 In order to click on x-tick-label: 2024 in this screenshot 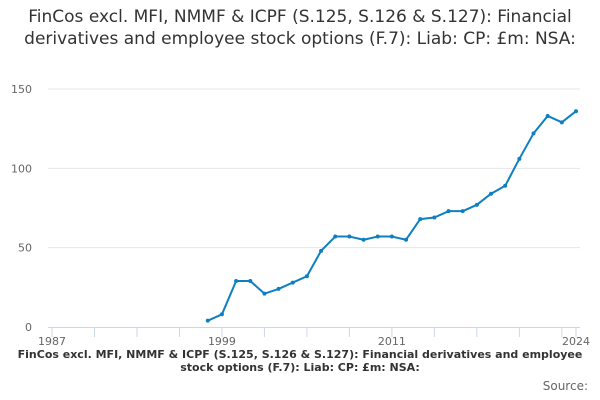, I will do `click(576, 340)`.